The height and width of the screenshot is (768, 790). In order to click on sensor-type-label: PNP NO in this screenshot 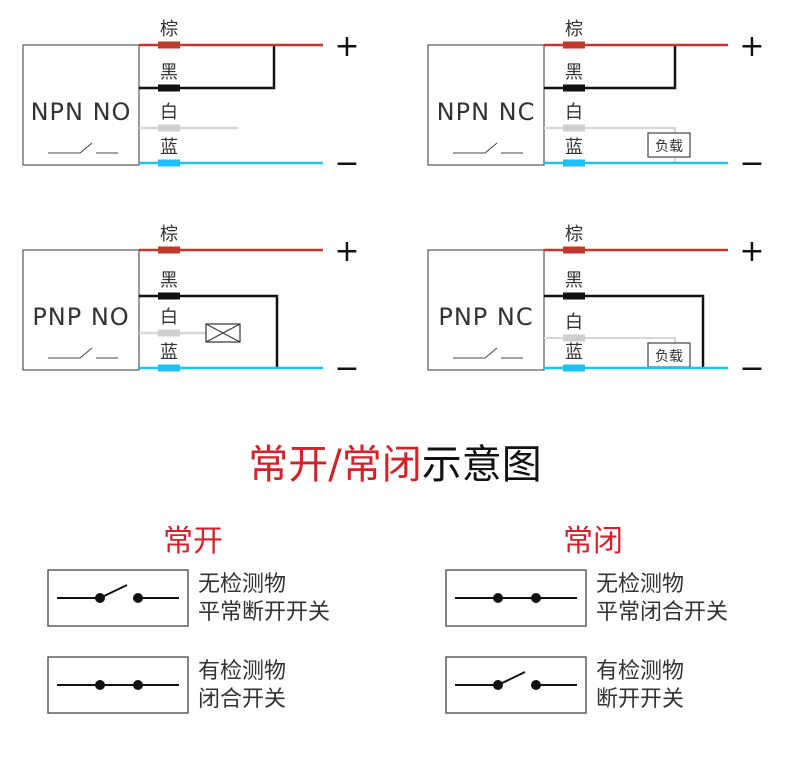, I will do `click(80, 317)`.